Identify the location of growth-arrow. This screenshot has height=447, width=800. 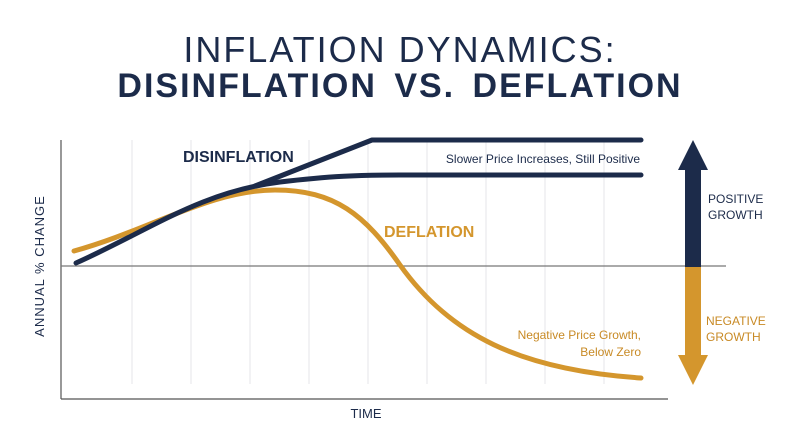
(693, 262).